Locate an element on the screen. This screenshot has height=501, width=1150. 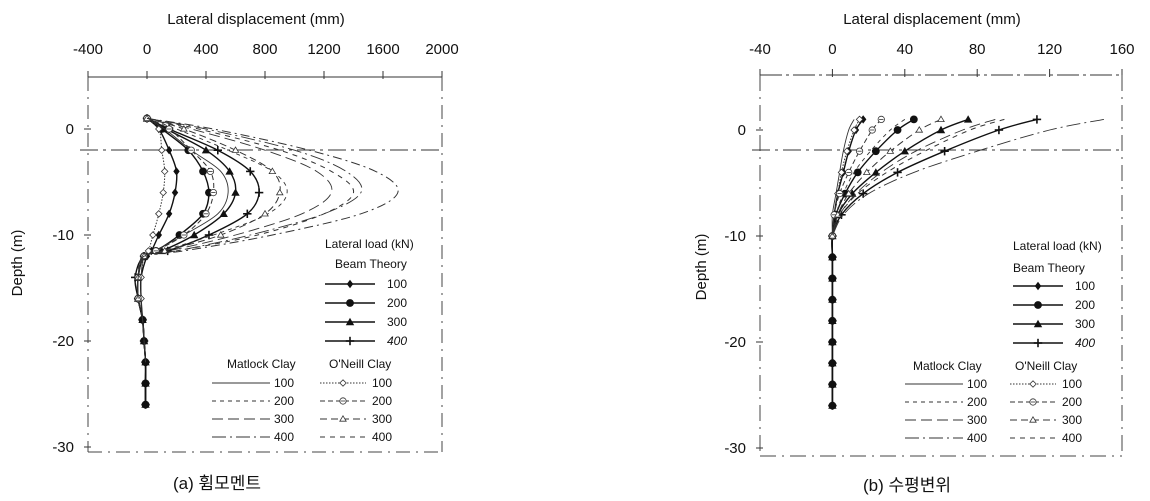
panel-b-legend-oneill-header: O'Neill Clay is located at coordinates (1046, 366).